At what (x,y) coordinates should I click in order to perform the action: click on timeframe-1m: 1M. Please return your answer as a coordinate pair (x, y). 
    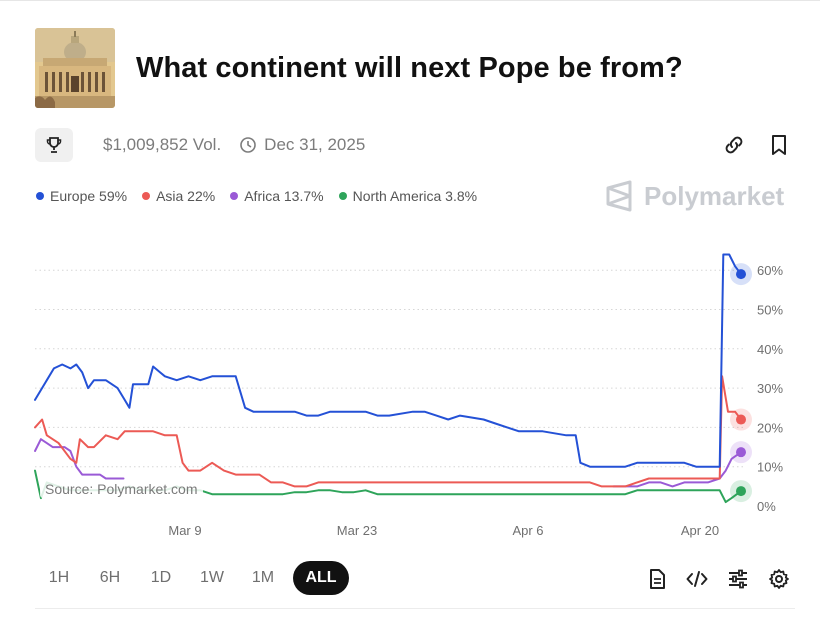
    Looking at the image, I should click on (263, 577).